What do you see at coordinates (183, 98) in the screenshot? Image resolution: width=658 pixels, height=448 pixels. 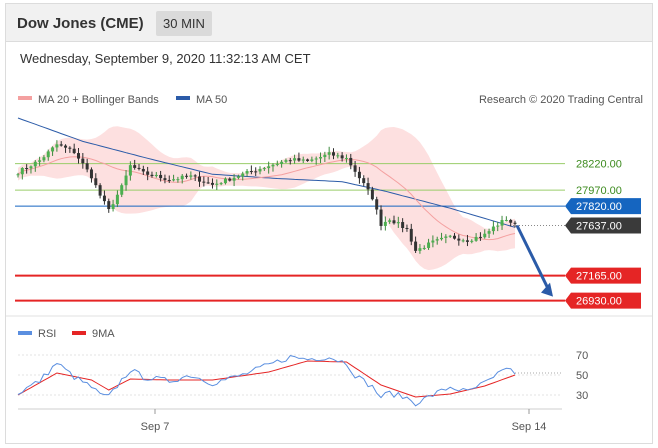 I see `ma50-legend-swatch` at bounding box center [183, 98].